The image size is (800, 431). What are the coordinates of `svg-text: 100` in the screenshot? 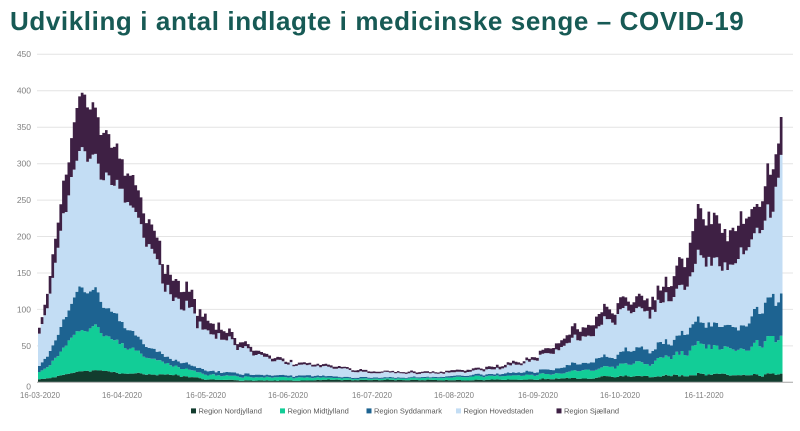 It's located at (24, 309).